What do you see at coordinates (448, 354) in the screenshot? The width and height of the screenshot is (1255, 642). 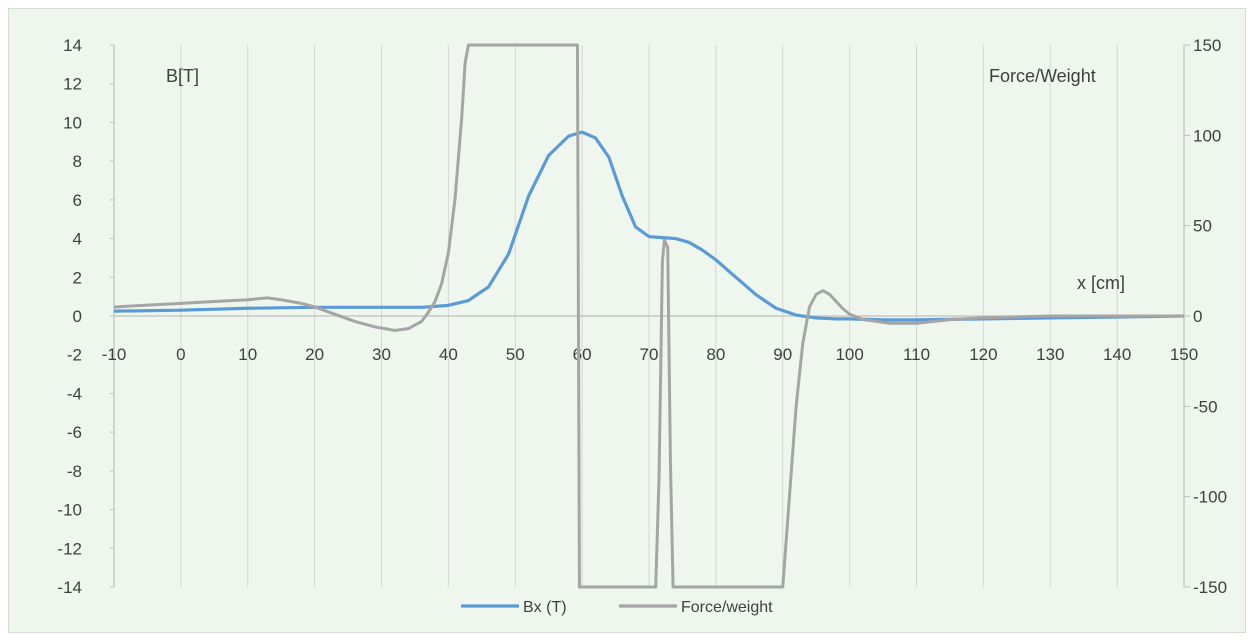 I see `x-tick-label: 40` at bounding box center [448, 354].